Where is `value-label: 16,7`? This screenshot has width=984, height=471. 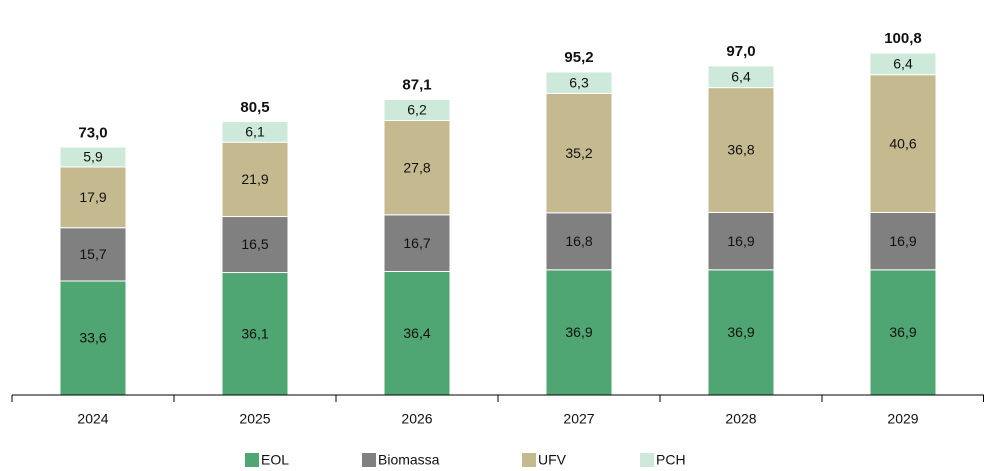
value-label: 16,7 is located at coordinates (416, 243).